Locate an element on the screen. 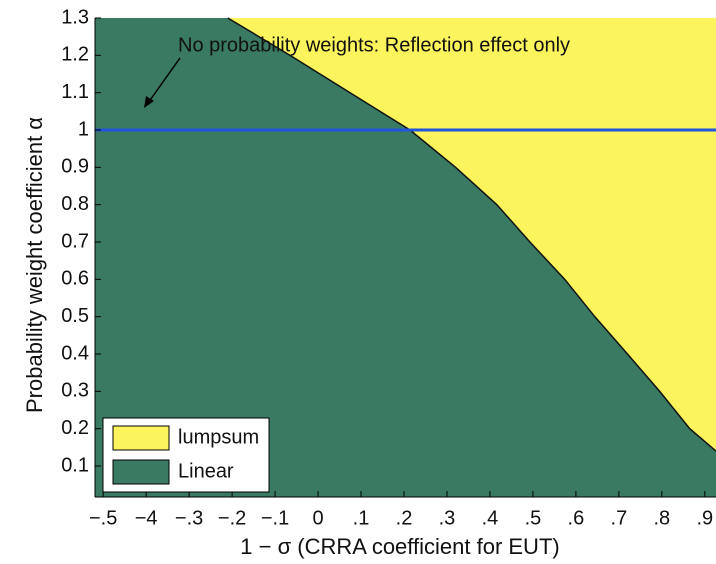 The width and height of the screenshot is (716, 564). y-tick-label: 0.4 is located at coordinates (75, 353).